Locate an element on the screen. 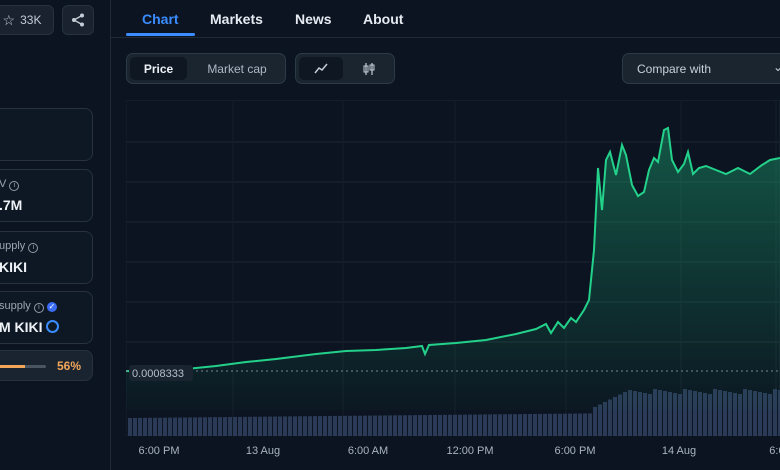  x-tick-label: 6:00 AM is located at coordinates (368, 451).